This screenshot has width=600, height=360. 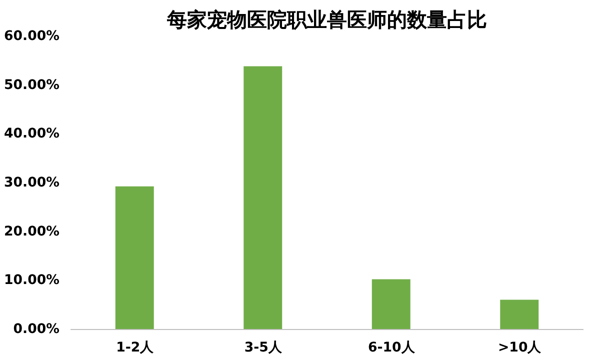 What do you see at coordinates (32, 134) in the screenshot?
I see `y-tick-label: 40.00%` at bounding box center [32, 134].